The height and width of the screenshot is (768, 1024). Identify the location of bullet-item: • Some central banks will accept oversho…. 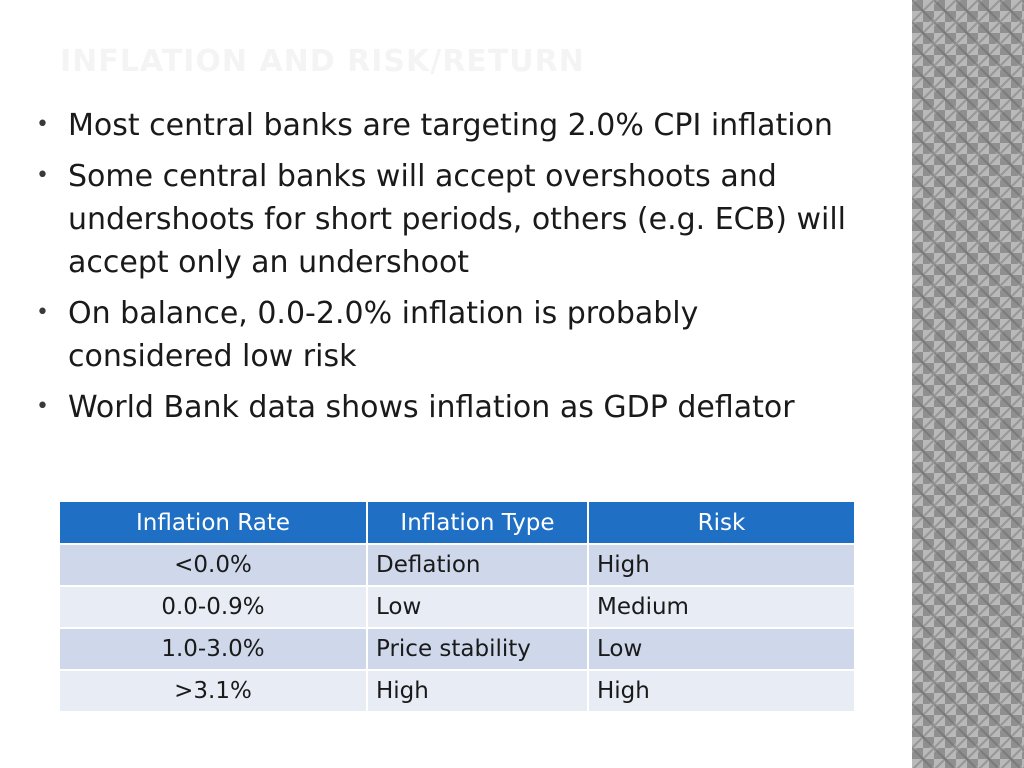
(452, 219).